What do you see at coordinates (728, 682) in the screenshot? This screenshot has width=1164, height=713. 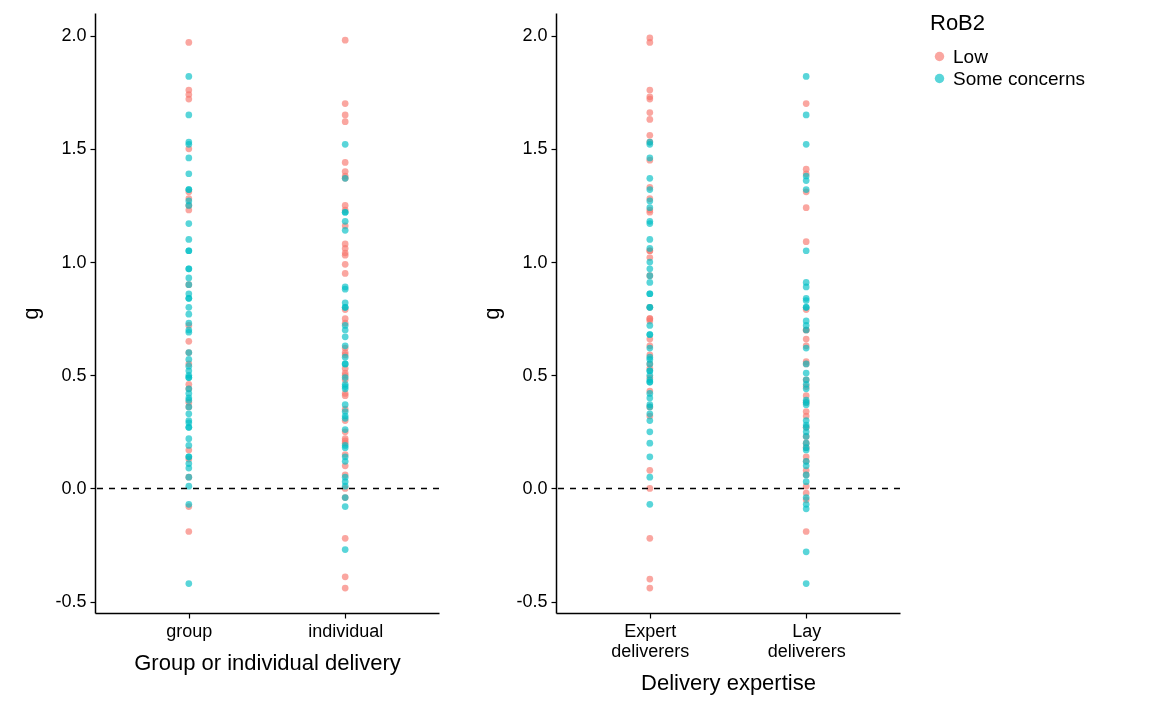 I see `x-axis-title: Delivery expertise` at bounding box center [728, 682].